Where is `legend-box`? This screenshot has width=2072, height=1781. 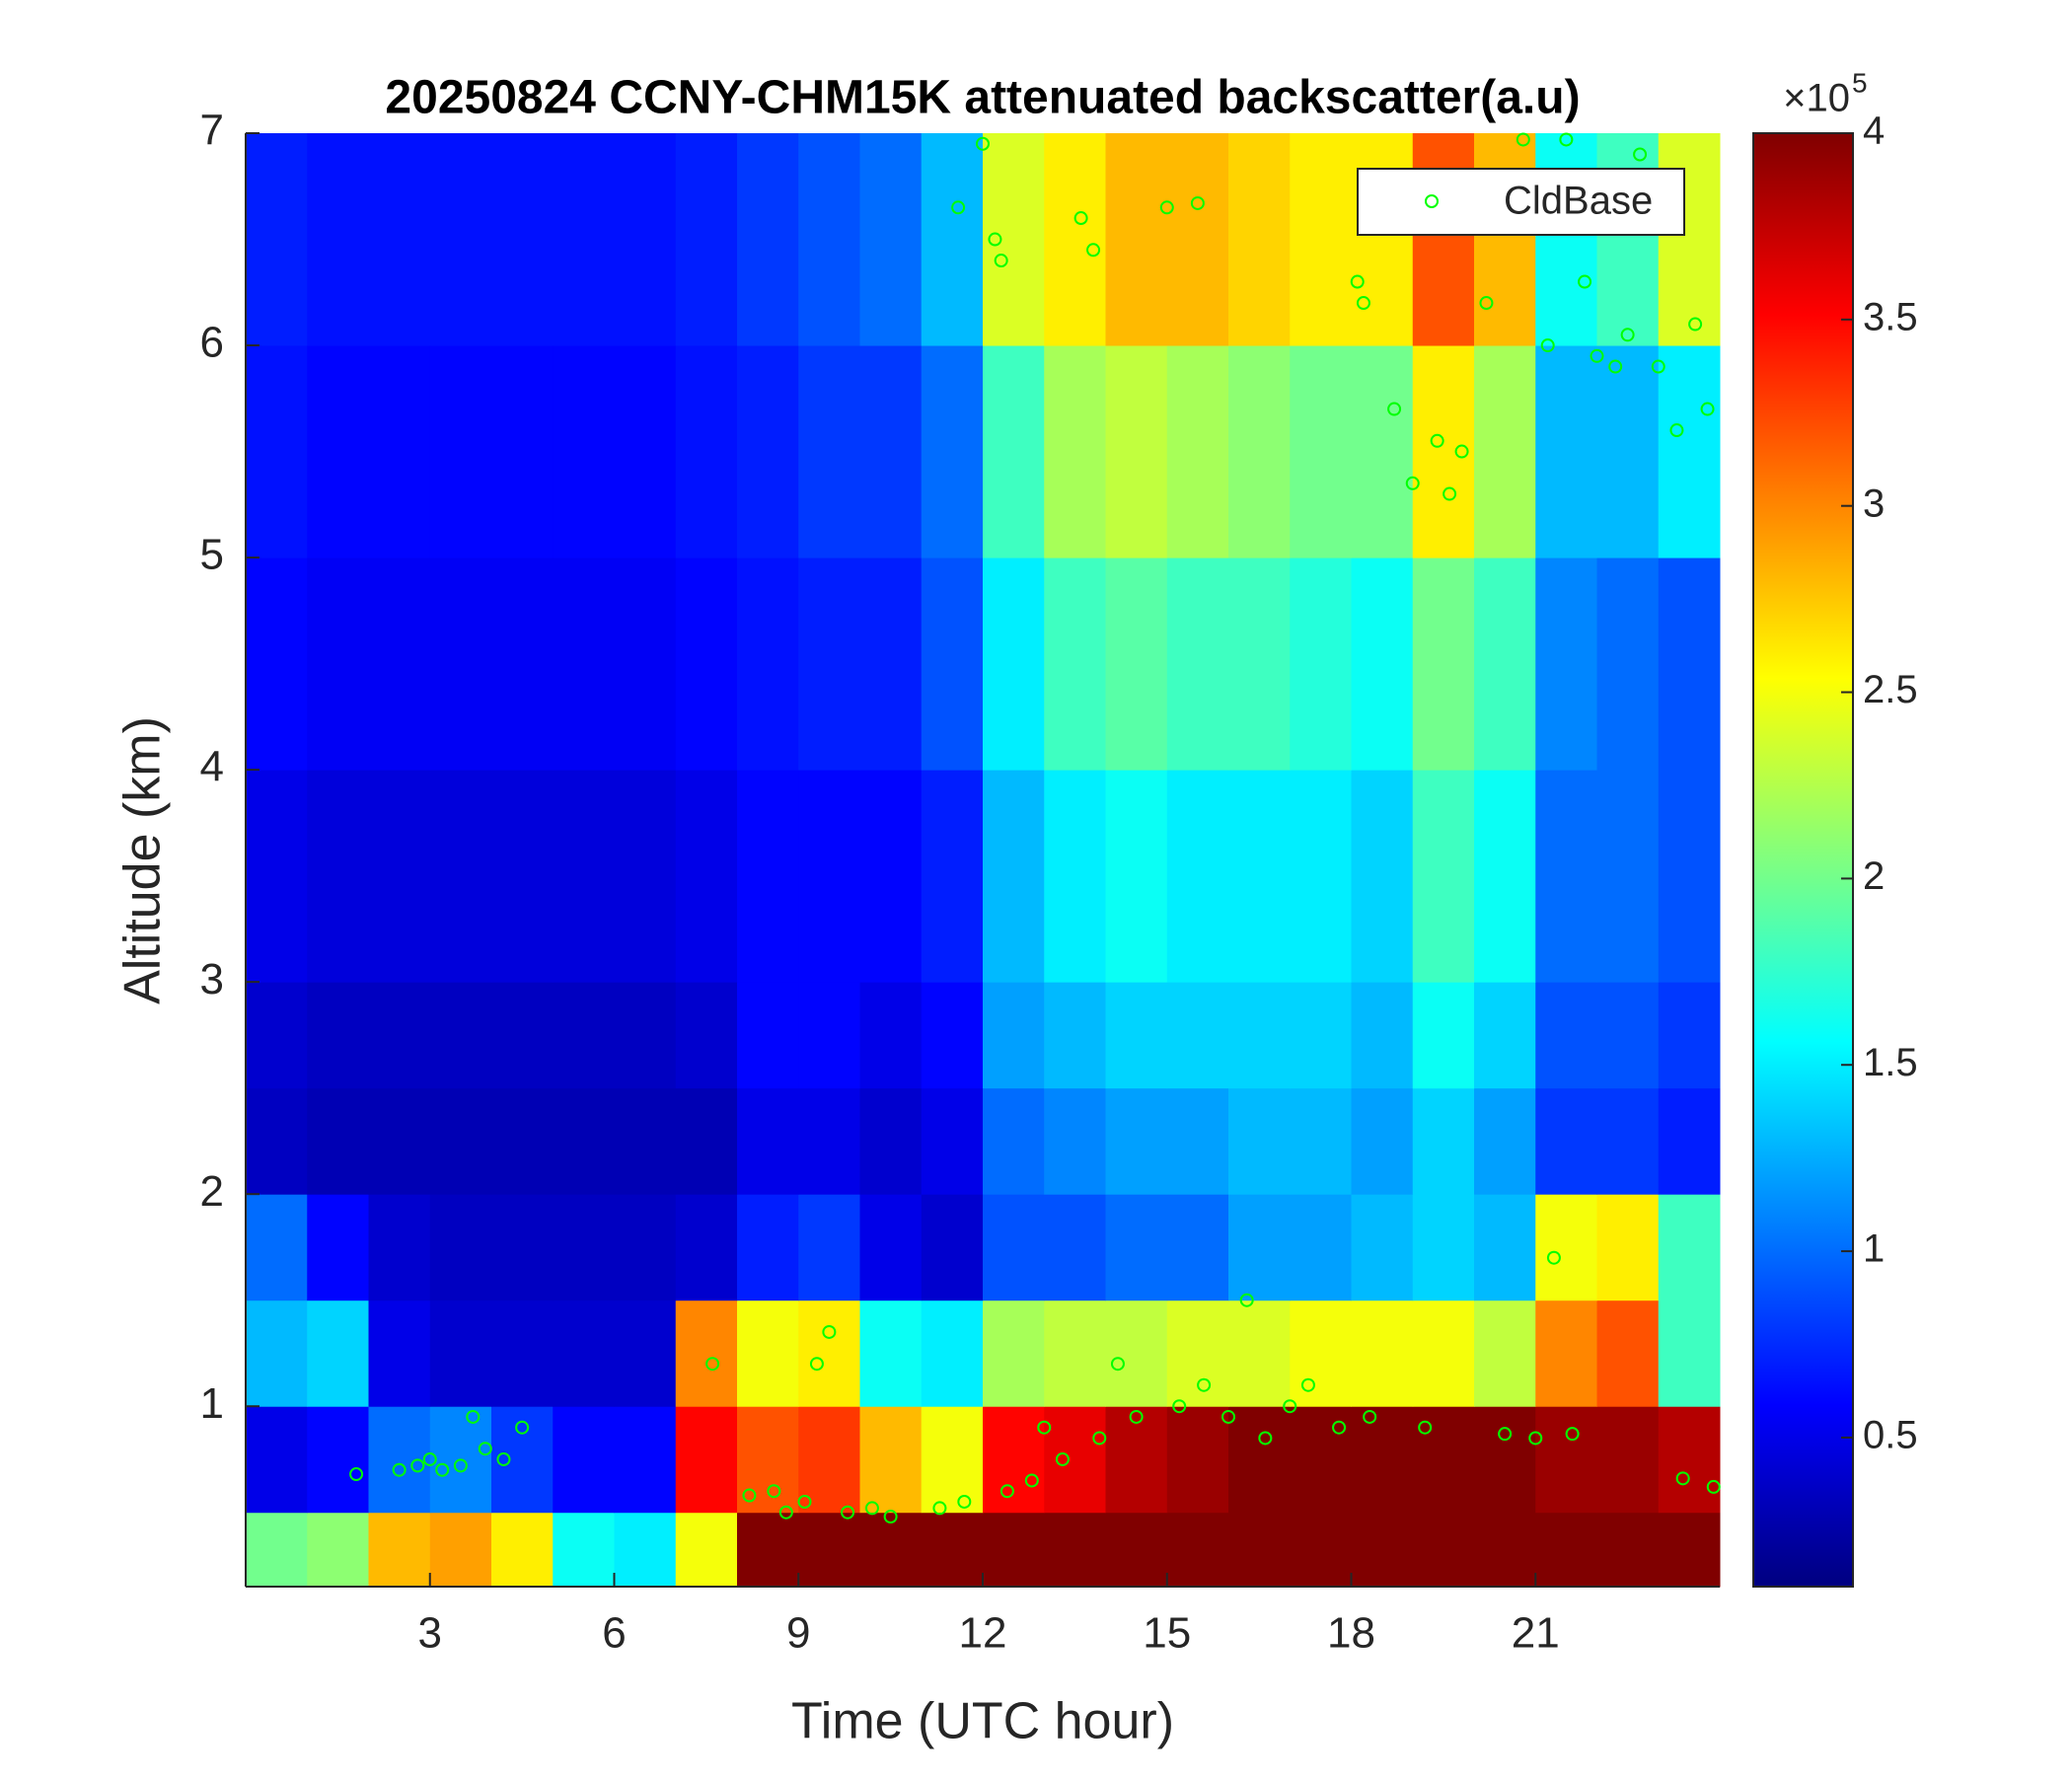 legend-box is located at coordinates (1521, 202).